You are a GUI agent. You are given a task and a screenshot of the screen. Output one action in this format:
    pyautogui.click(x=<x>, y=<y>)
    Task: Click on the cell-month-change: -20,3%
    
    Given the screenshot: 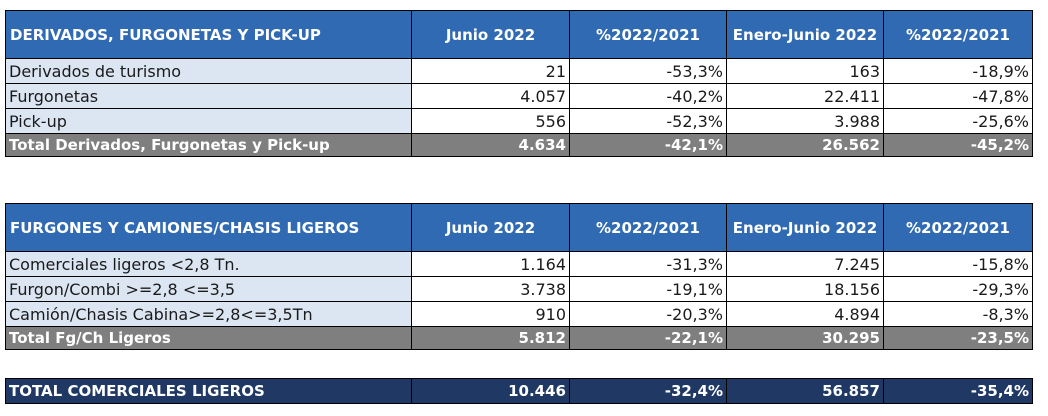 What is the action you would take?
    pyautogui.click(x=648, y=314)
    